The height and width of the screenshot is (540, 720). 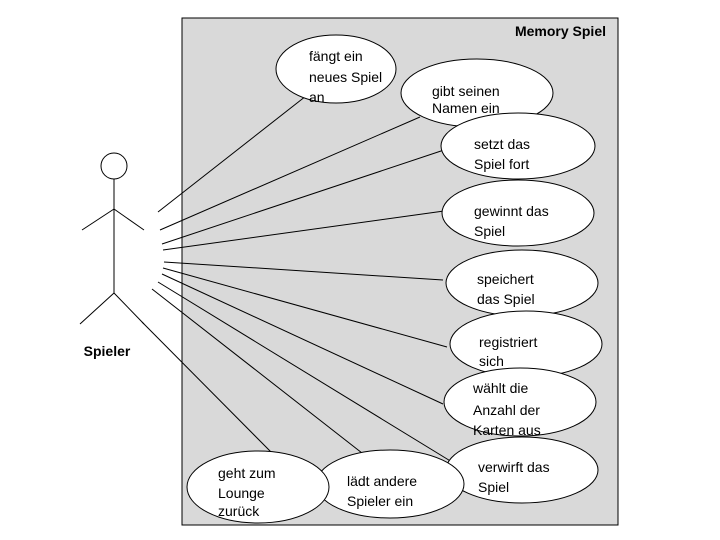 I want to click on actor-leg-right, so click(x=129, y=308).